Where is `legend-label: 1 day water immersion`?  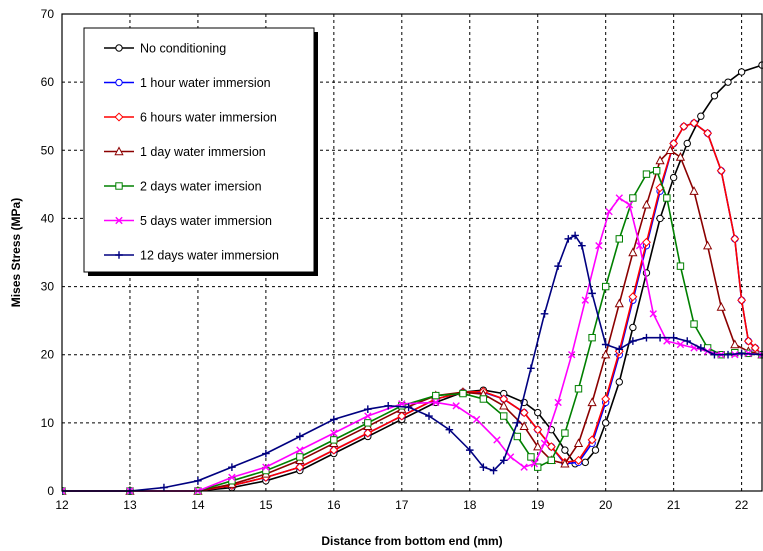 legend-label: 1 day water immersion is located at coordinates (203, 152).